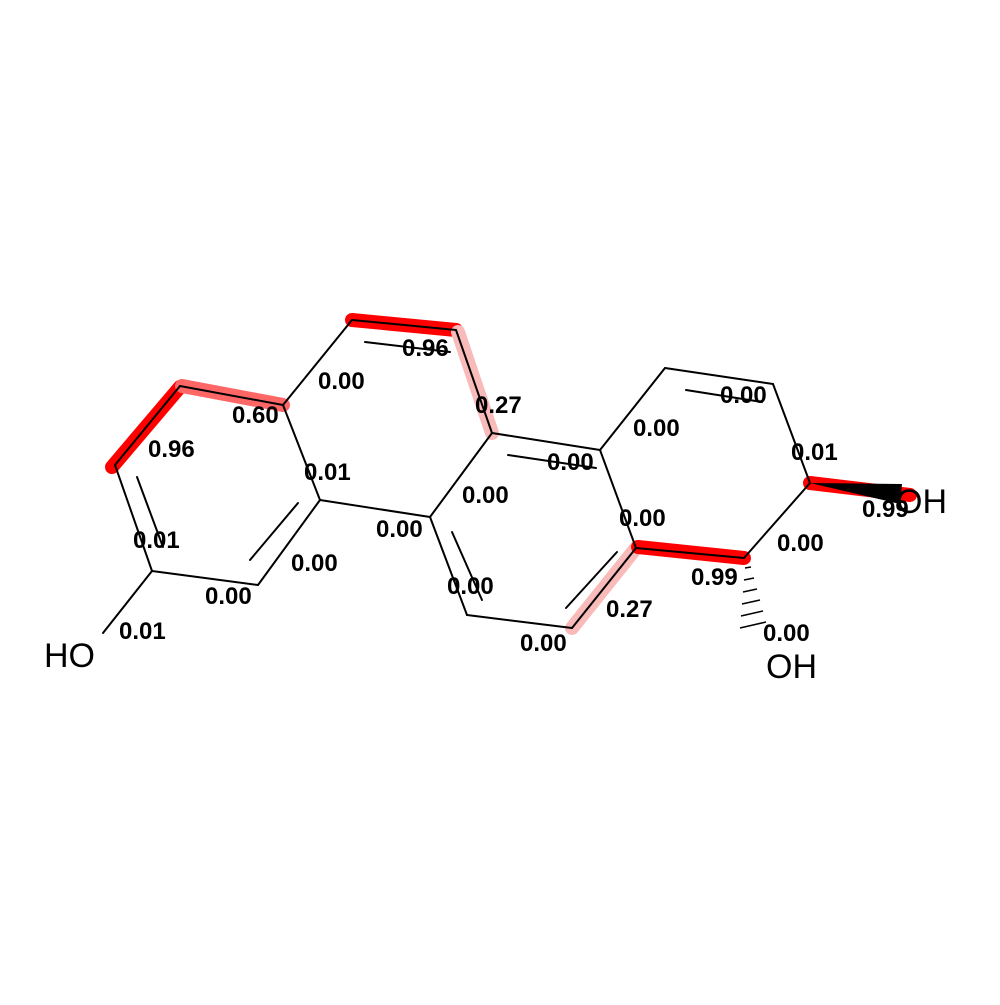  Describe the element at coordinates (856, 493) in the screenshot. I see `wedge-bond` at that location.